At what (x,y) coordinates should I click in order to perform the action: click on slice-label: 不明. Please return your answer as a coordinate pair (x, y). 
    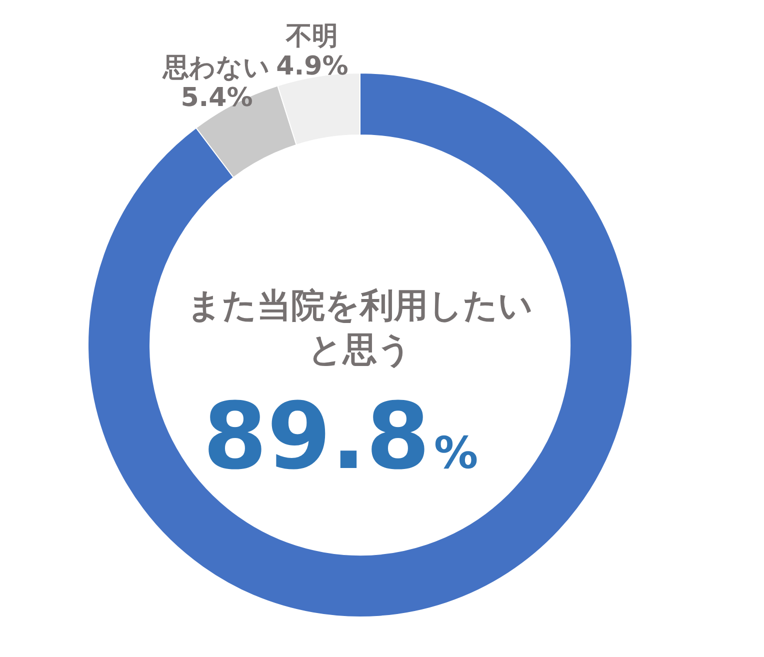
    Looking at the image, I should click on (311, 37).